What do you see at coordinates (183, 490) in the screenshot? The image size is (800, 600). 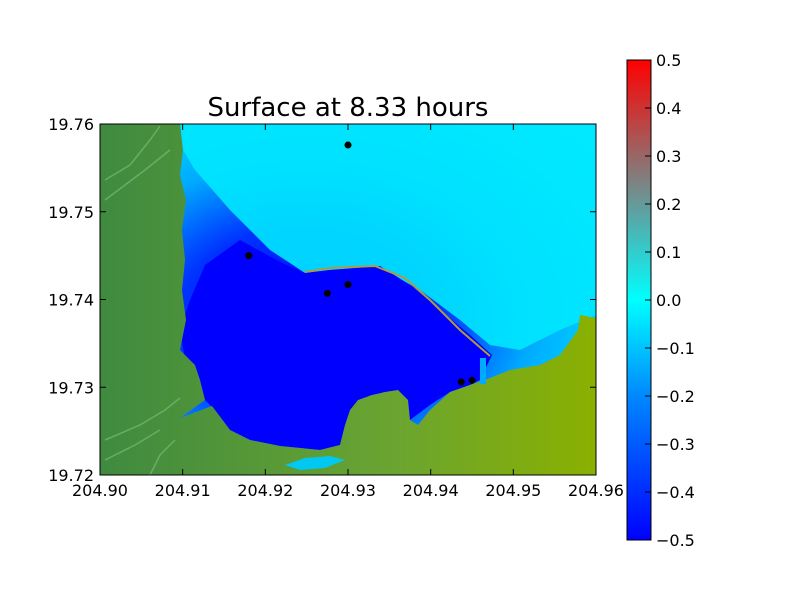 I see `x-tick-label: 204.91` at bounding box center [183, 490].